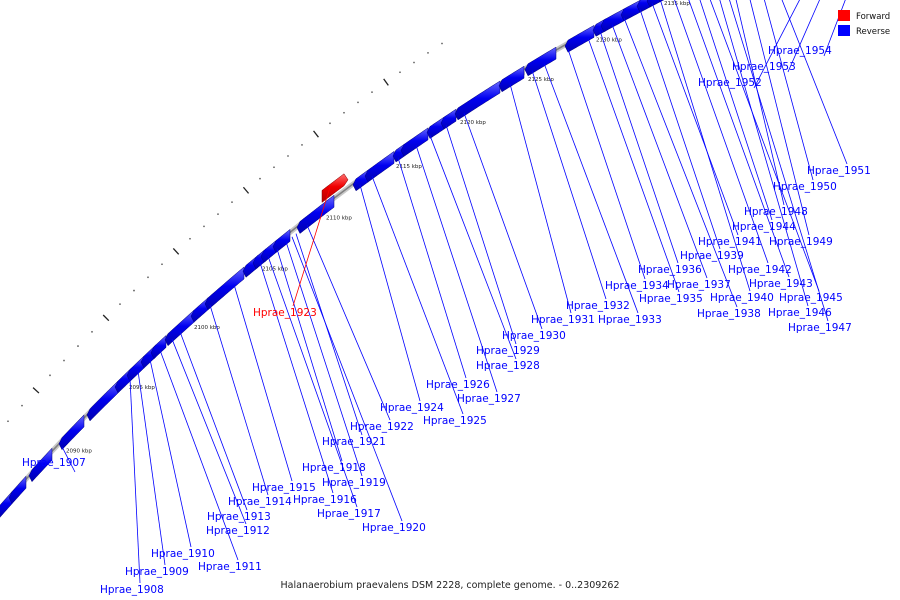 Image resolution: width=900 pixels, height=600 pixels. I want to click on gene-label: Hprae_1920, so click(394, 528).